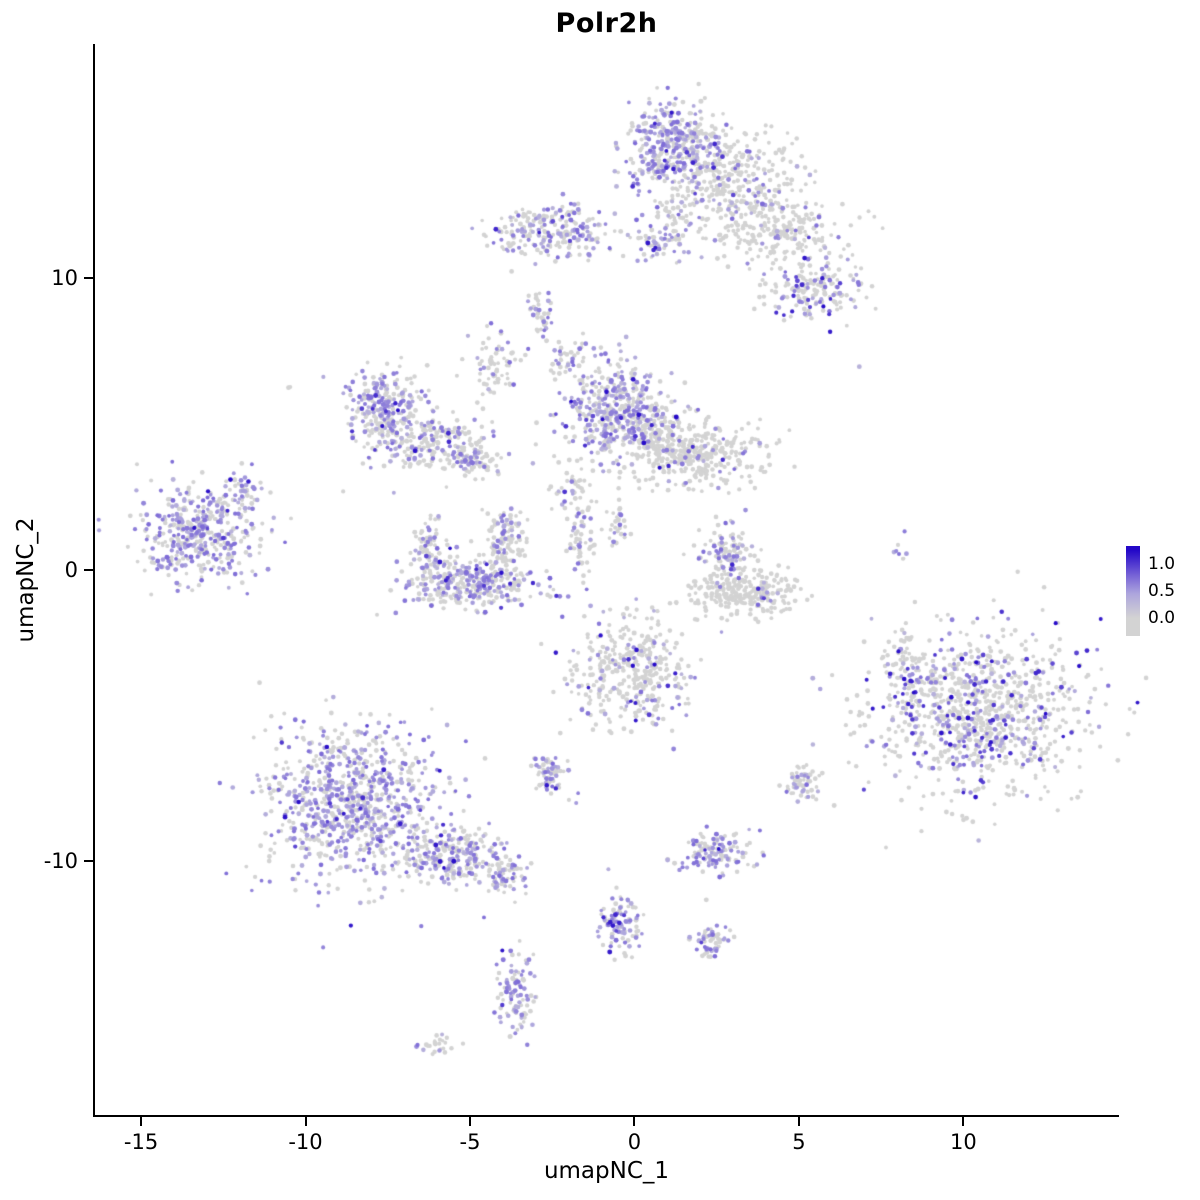  What do you see at coordinates (94, 580) in the screenshot?
I see `y-axis-line` at bounding box center [94, 580].